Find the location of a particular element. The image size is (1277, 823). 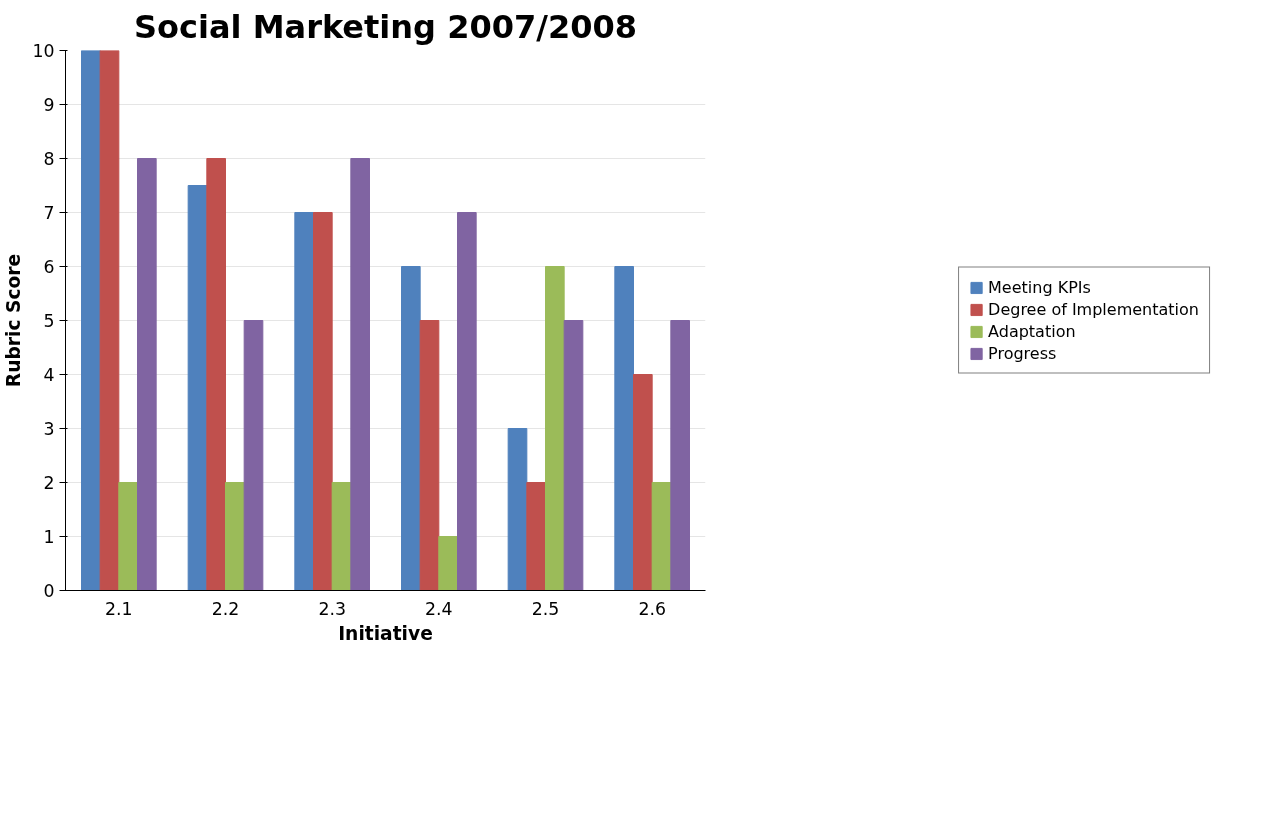

x-axis-title: Initiative is located at coordinates (385, 633).